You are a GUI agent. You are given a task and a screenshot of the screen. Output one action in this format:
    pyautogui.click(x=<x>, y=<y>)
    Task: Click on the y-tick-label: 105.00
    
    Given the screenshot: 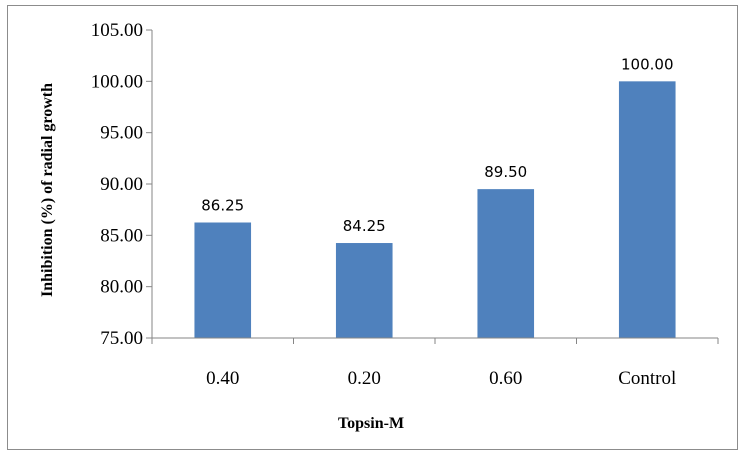 What is the action you would take?
    pyautogui.click(x=117, y=30)
    